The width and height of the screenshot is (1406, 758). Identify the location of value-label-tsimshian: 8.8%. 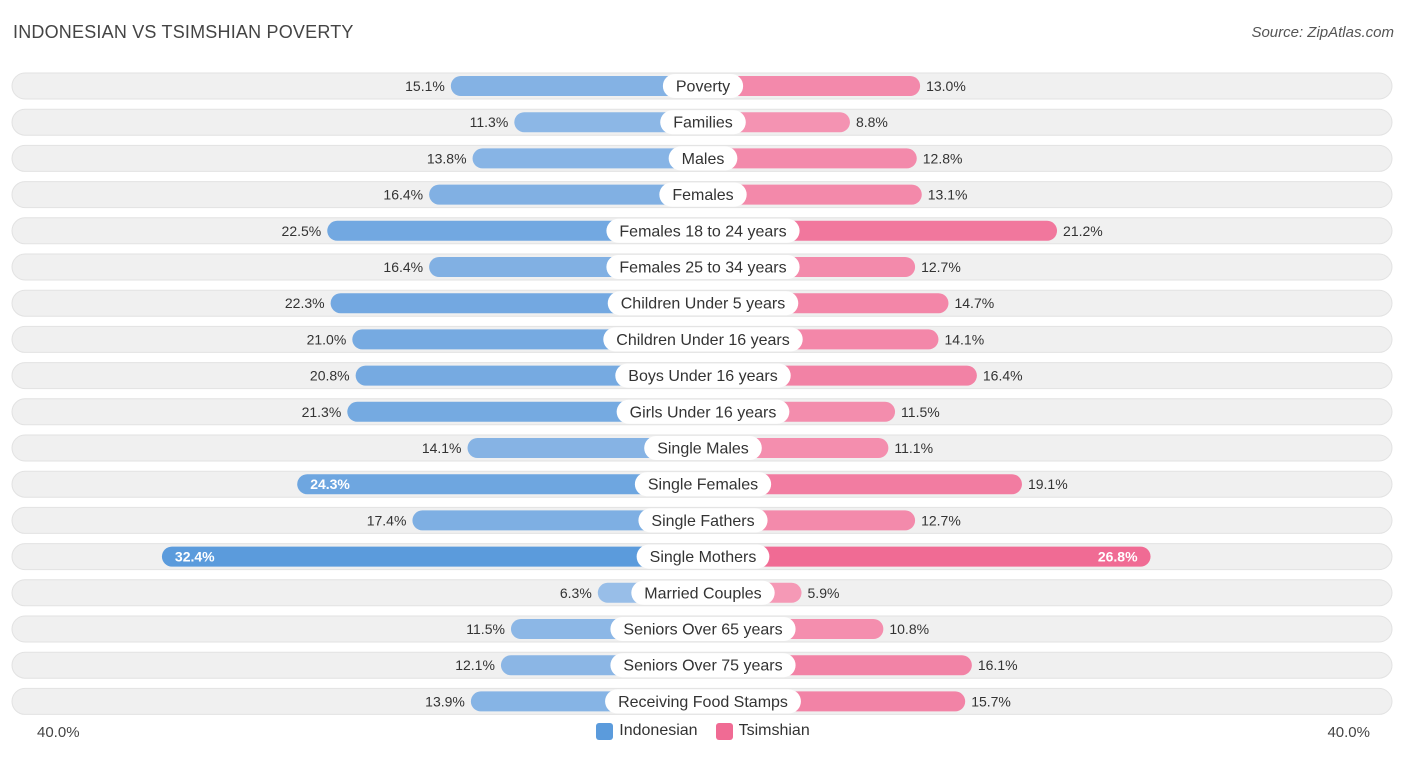
(872, 122).